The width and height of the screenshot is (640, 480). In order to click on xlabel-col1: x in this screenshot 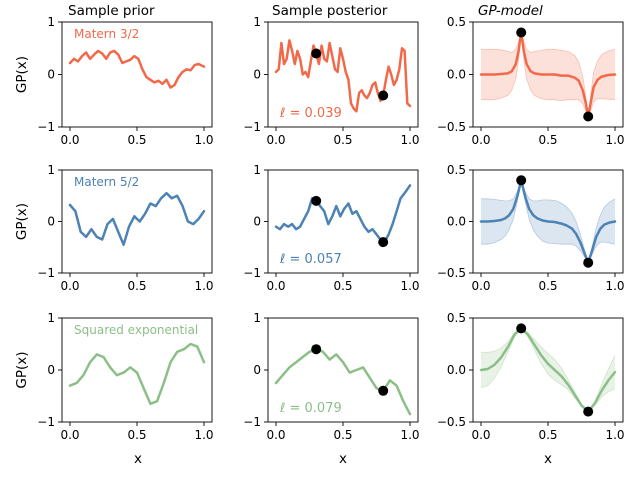, I will do `click(138, 459)`.